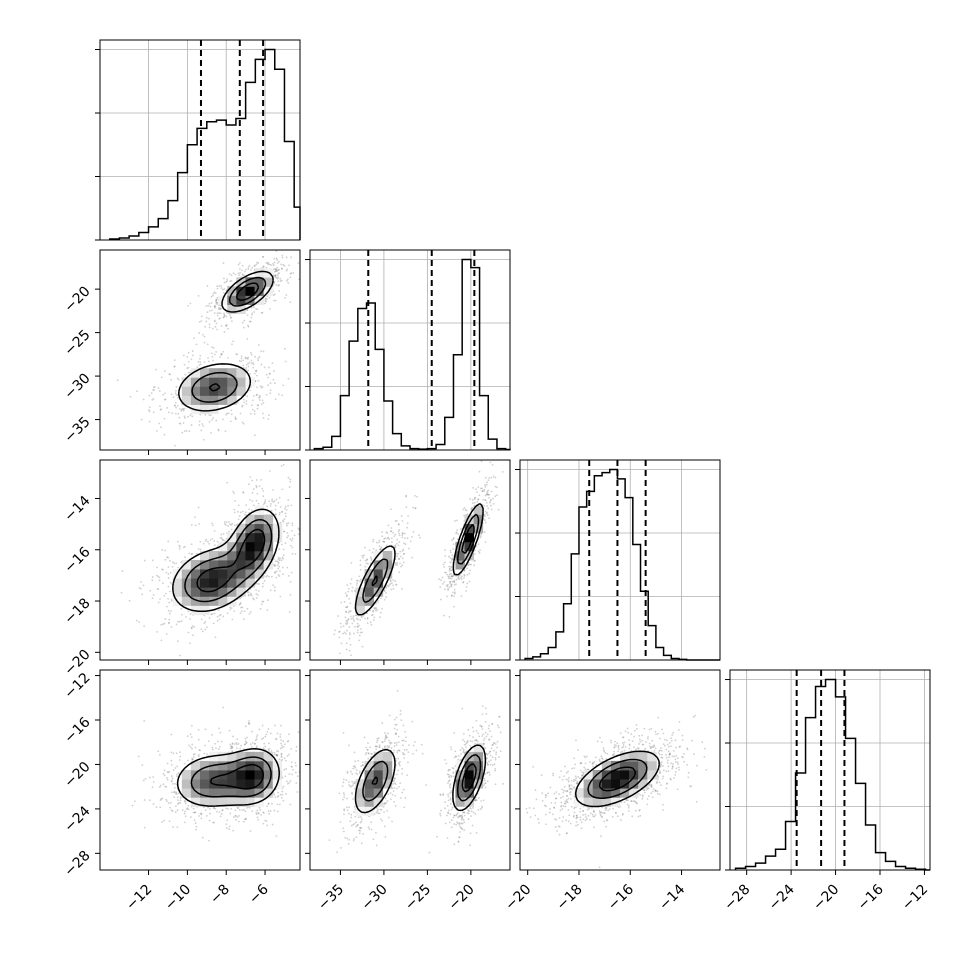  I want to click on panel-frame, so click(620, 770).